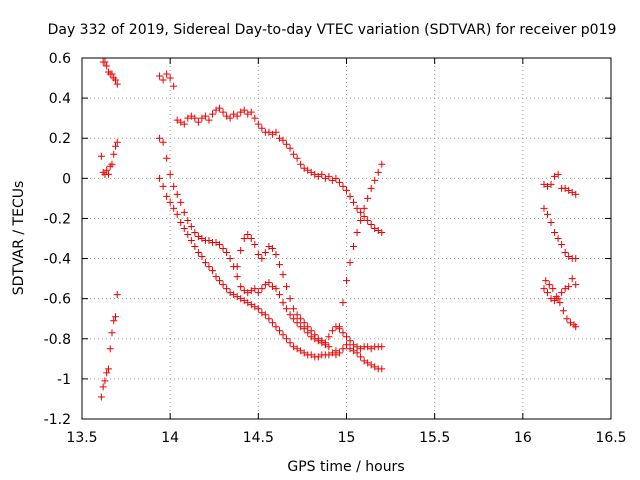 The width and height of the screenshot is (640, 480). I want to click on series-descending-lower, so click(271, 273).